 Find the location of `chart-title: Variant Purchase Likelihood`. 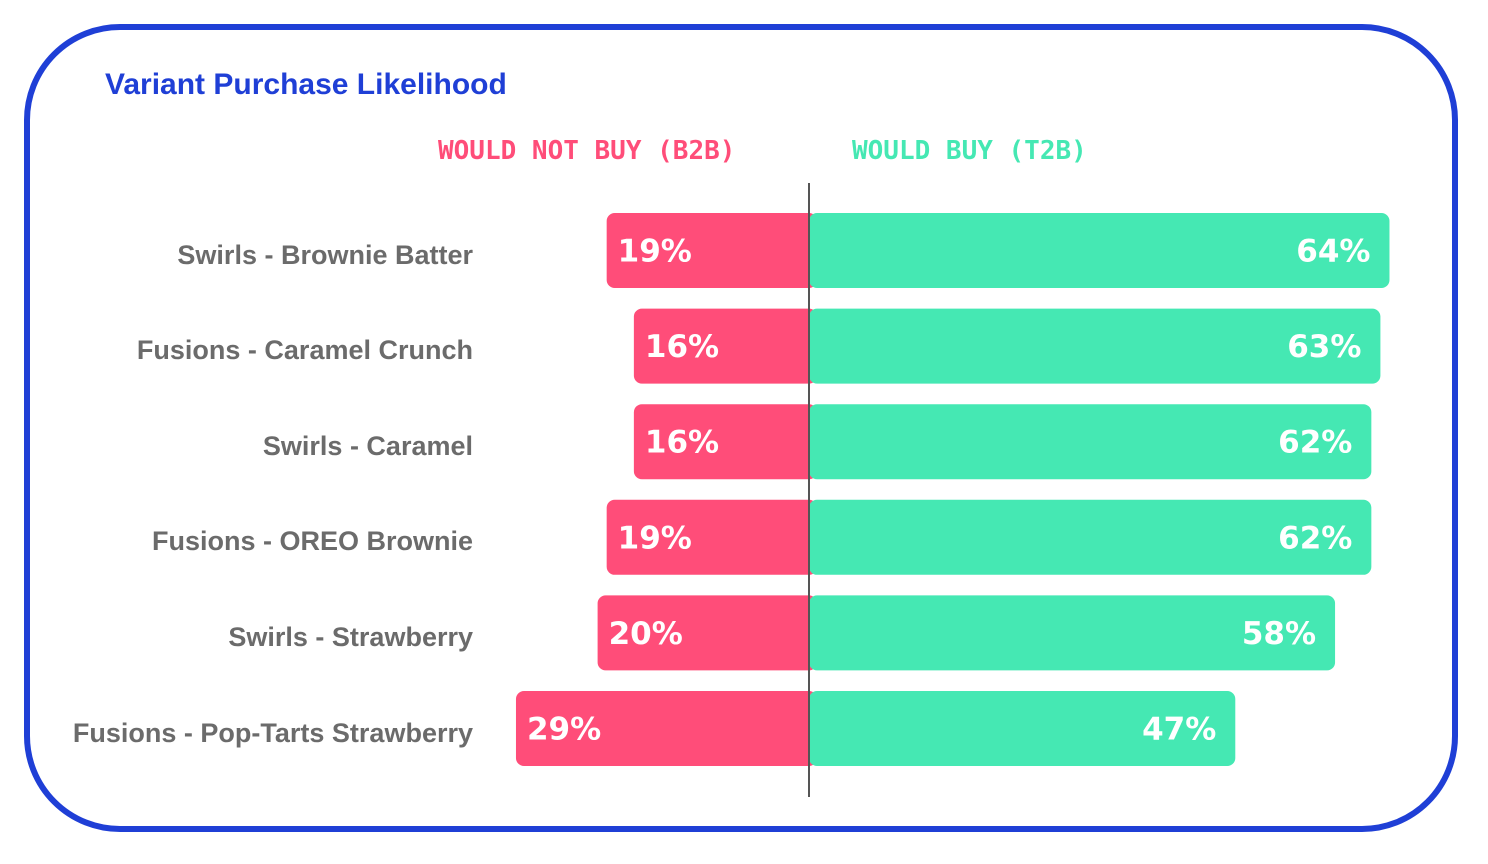

chart-title: Variant Purchase Likelihood is located at coordinates (306, 84).